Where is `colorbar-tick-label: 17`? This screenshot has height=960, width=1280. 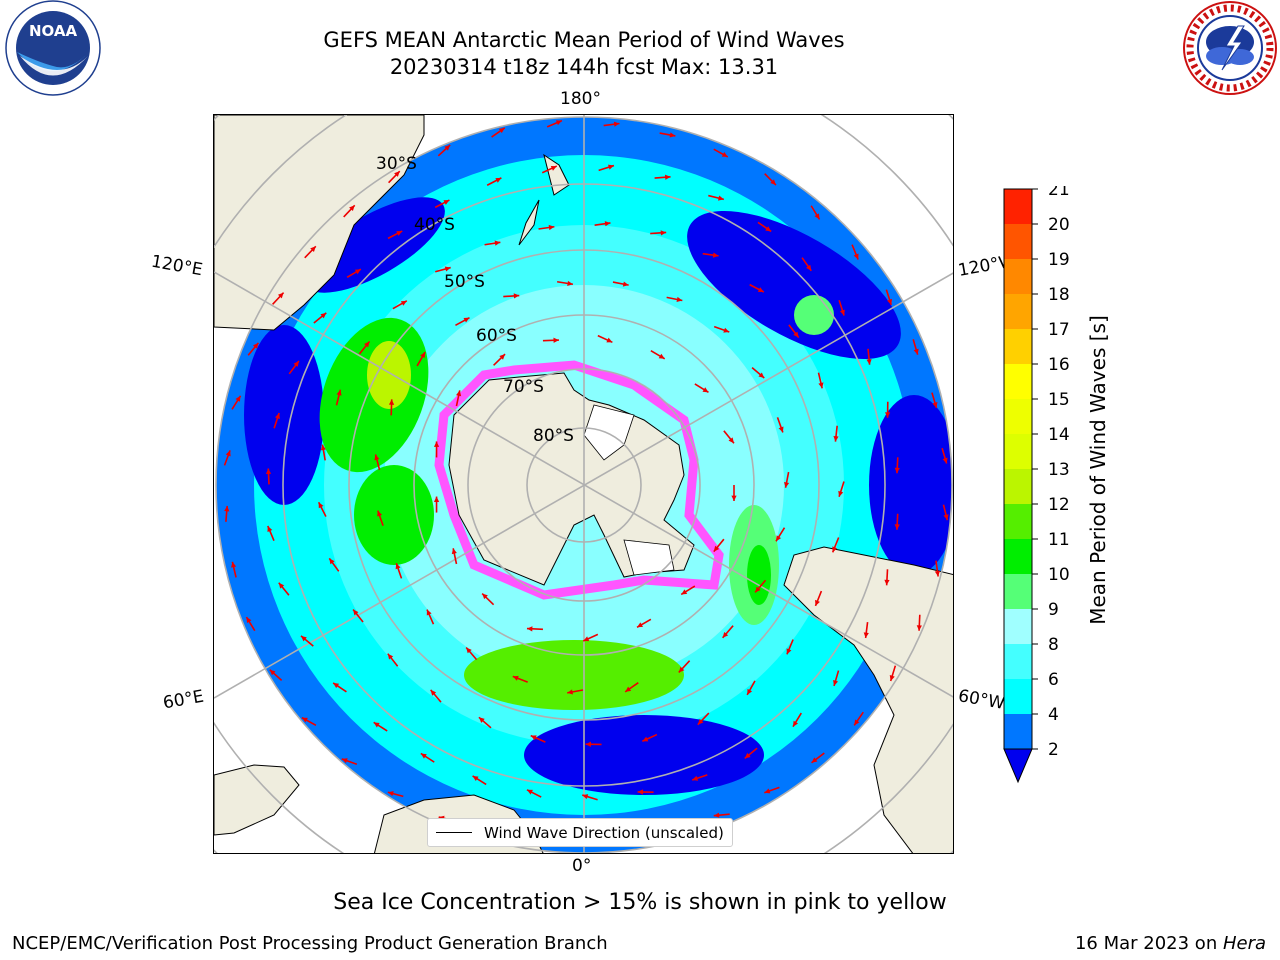
colorbar-tick-label: 17 is located at coordinates (1059, 330).